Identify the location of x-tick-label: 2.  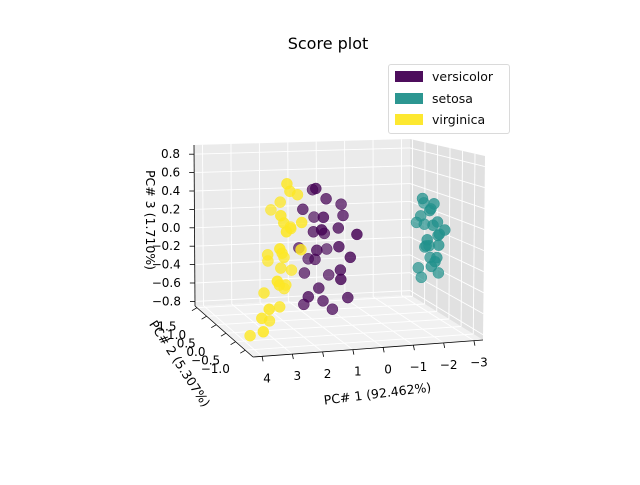
(328, 374).